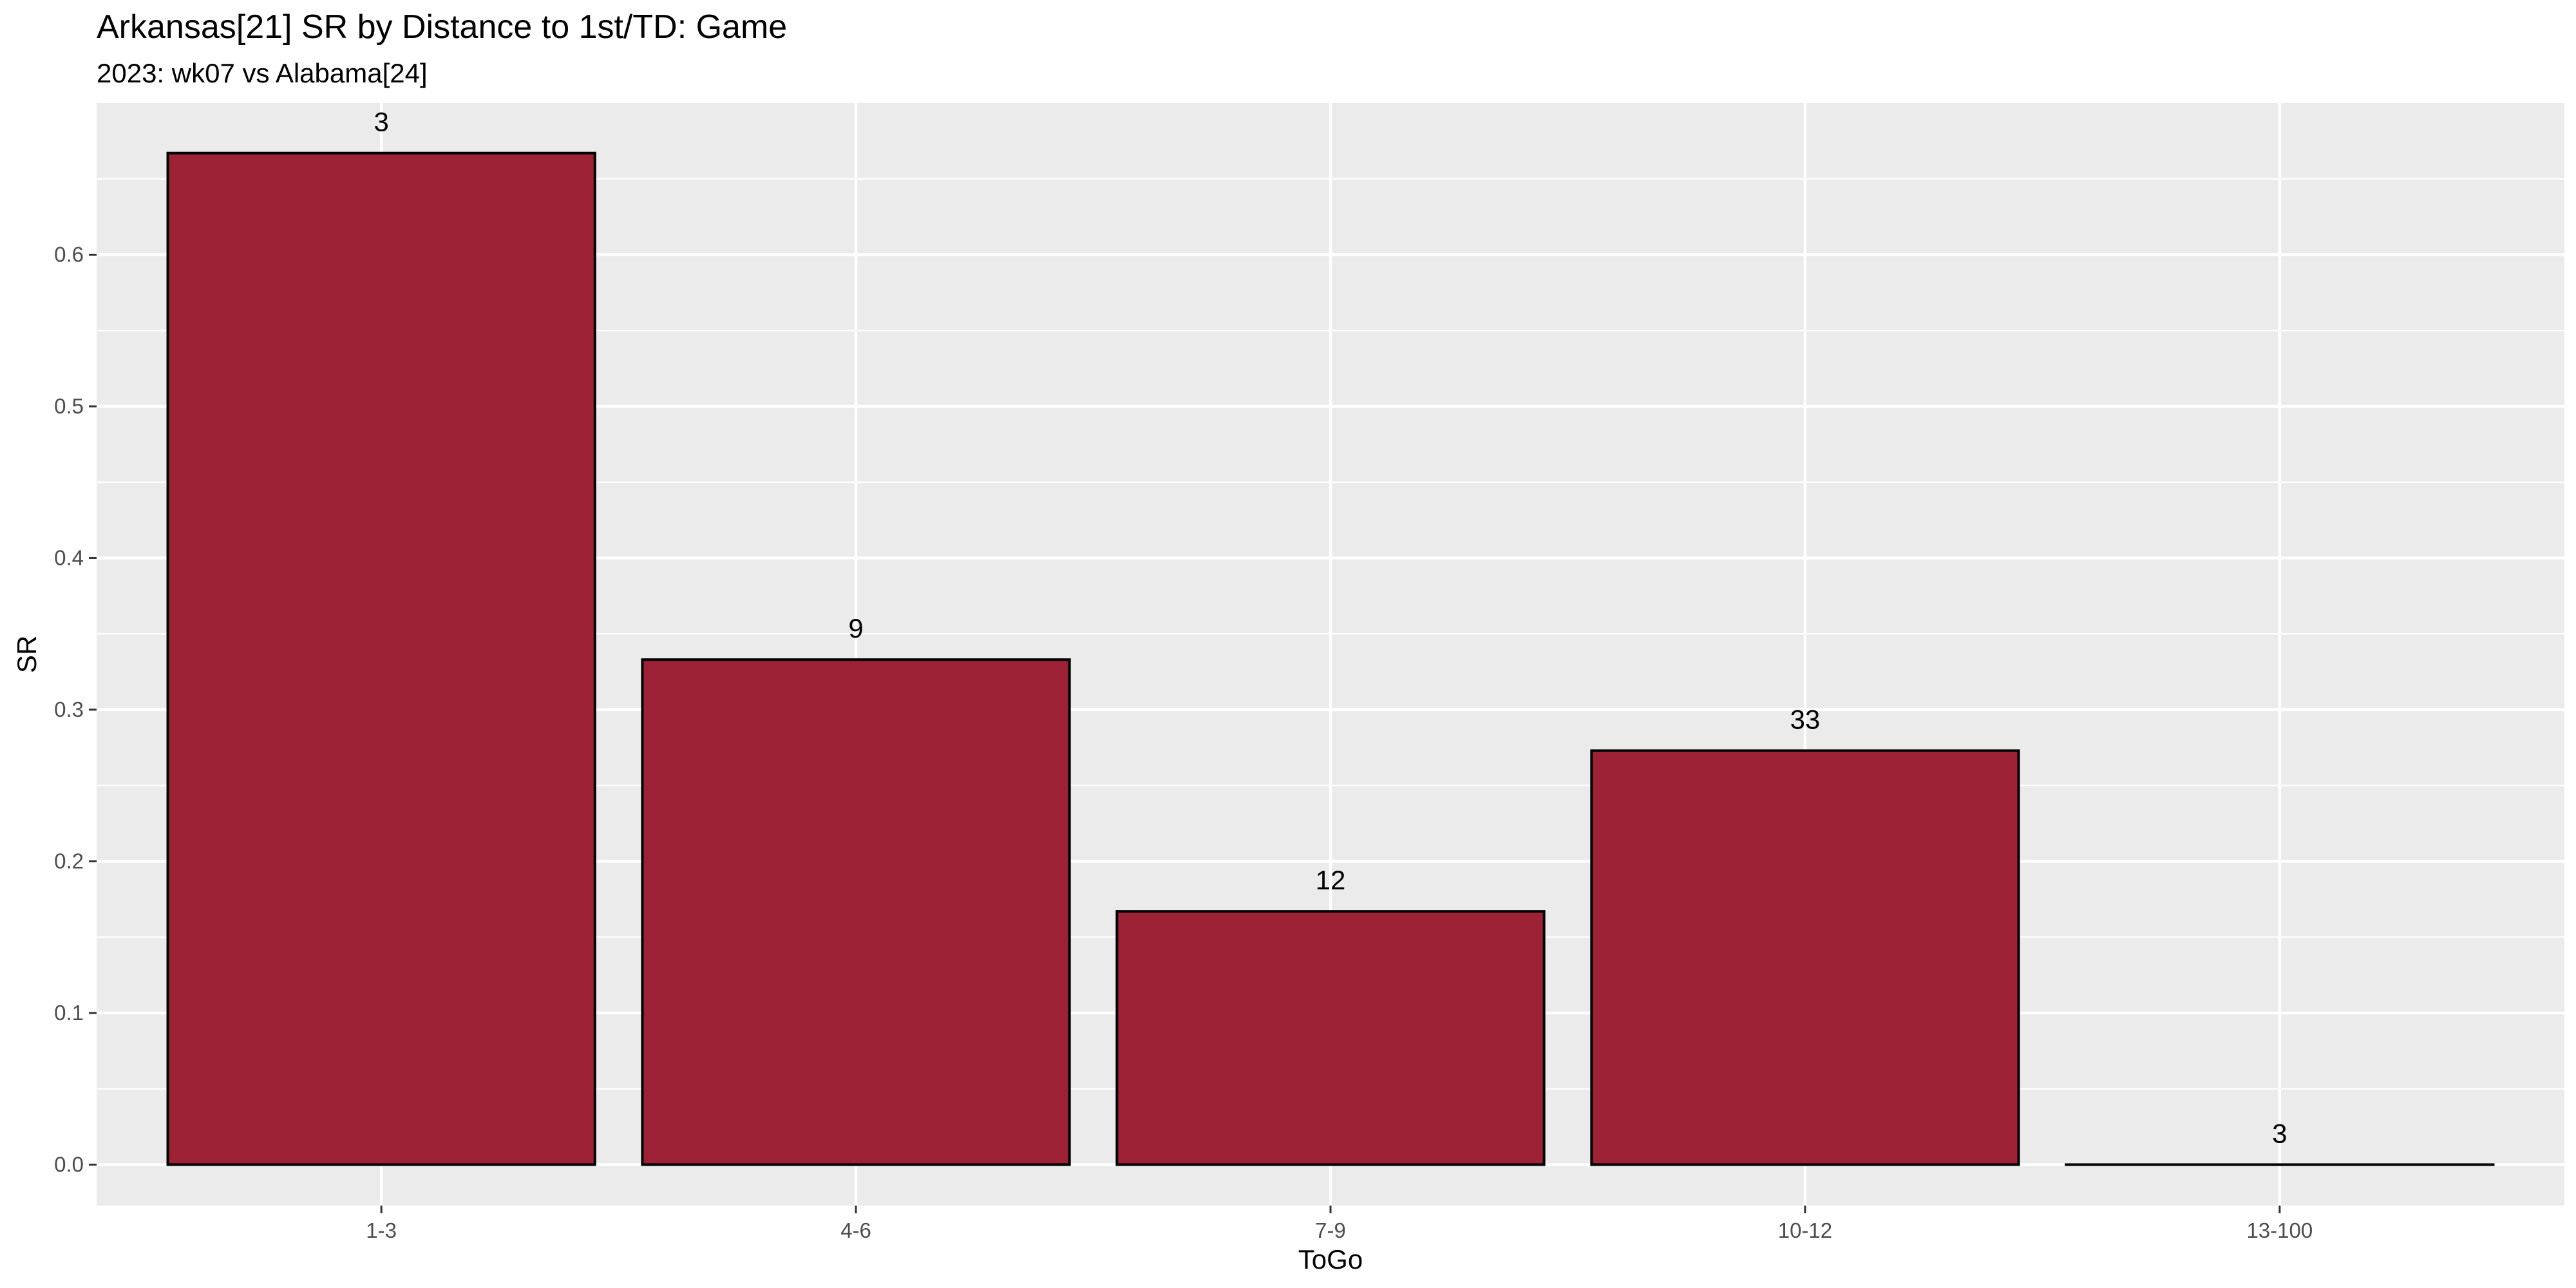 The height and width of the screenshot is (1288, 2576). What do you see at coordinates (69, 1164) in the screenshot?
I see `y-tick-label: 0.0` at bounding box center [69, 1164].